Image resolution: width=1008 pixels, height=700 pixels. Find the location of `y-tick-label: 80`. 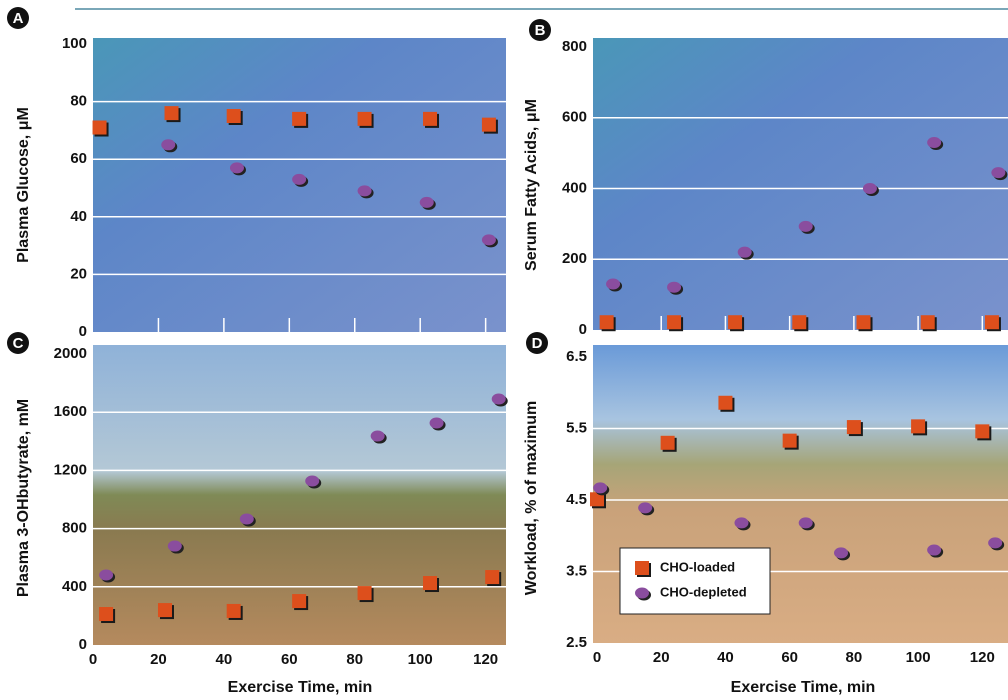

y-tick-label: 80 is located at coordinates (78, 101).